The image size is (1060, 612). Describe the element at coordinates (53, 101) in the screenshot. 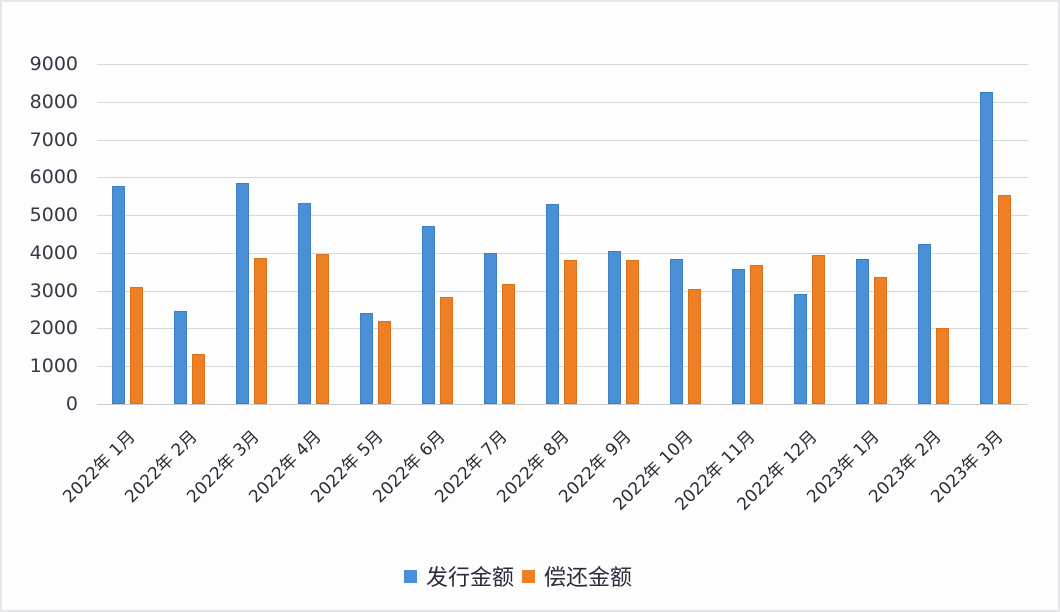

I see `y-tick-label: 8000` at that location.